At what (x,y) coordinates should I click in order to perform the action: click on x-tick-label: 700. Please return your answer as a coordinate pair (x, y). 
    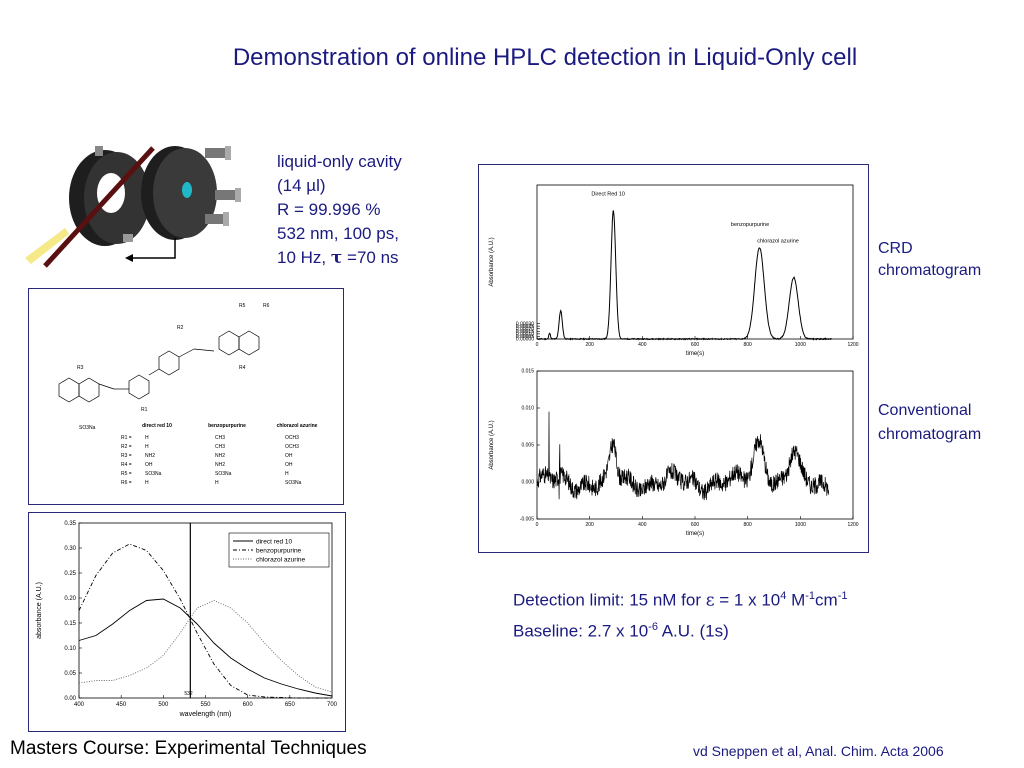
    Looking at the image, I should click on (332, 705).